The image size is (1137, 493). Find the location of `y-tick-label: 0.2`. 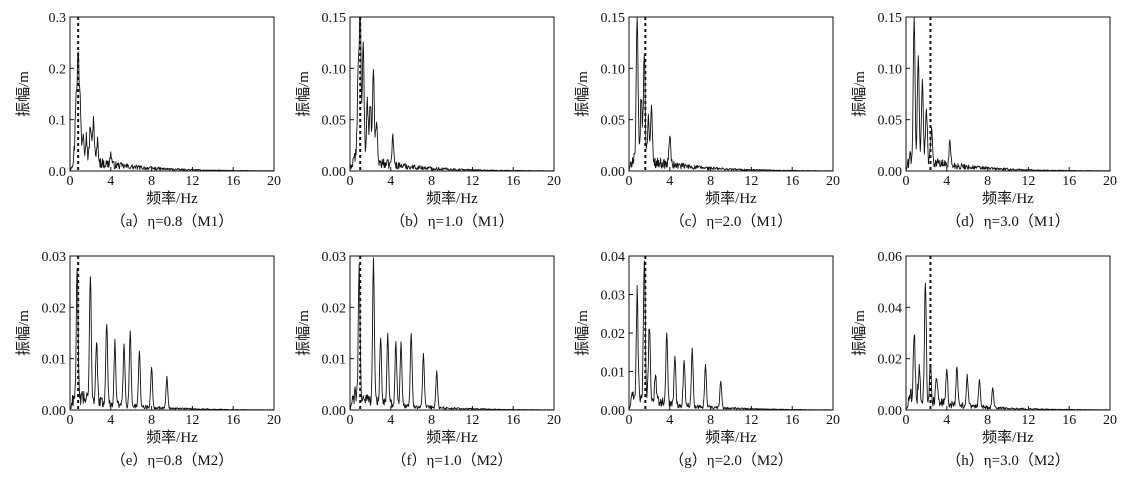

y-tick-label: 0.2 is located at coordinates (58, 69).